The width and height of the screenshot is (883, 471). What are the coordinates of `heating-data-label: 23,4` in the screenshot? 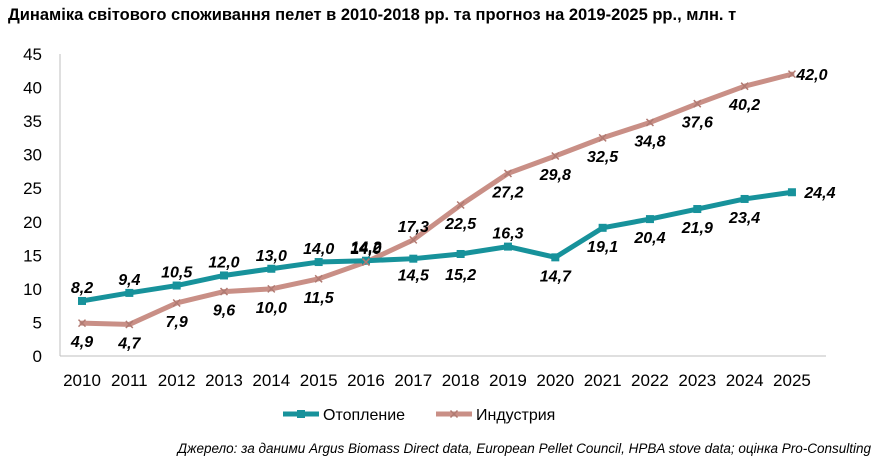 It's located at (744, 218).